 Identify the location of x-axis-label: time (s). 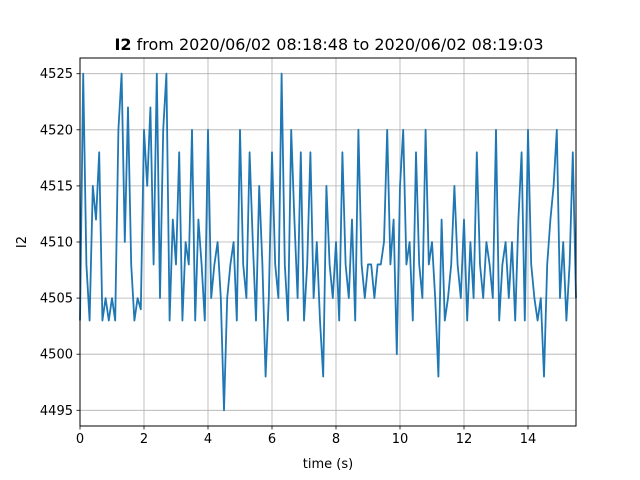
(328, 464).